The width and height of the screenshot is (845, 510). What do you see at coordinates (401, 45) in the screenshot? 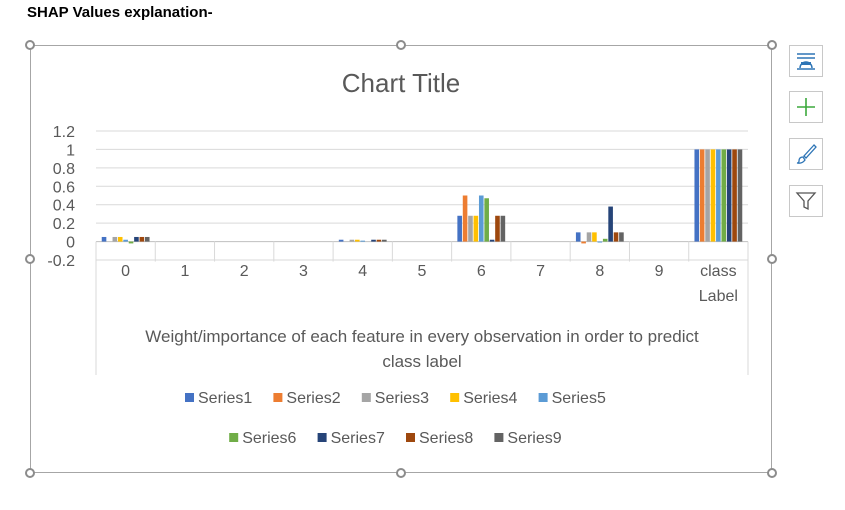
I see `resize-handle-top-middle` at bounding box center [401, 45].